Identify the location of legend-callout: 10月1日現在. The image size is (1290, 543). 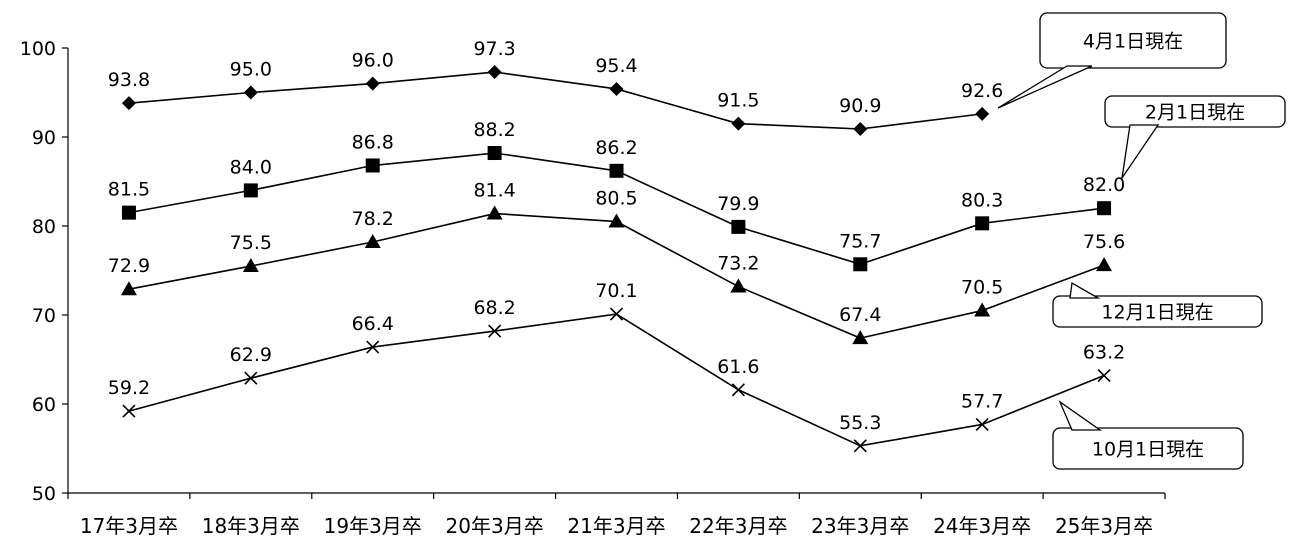
(1148, 435).